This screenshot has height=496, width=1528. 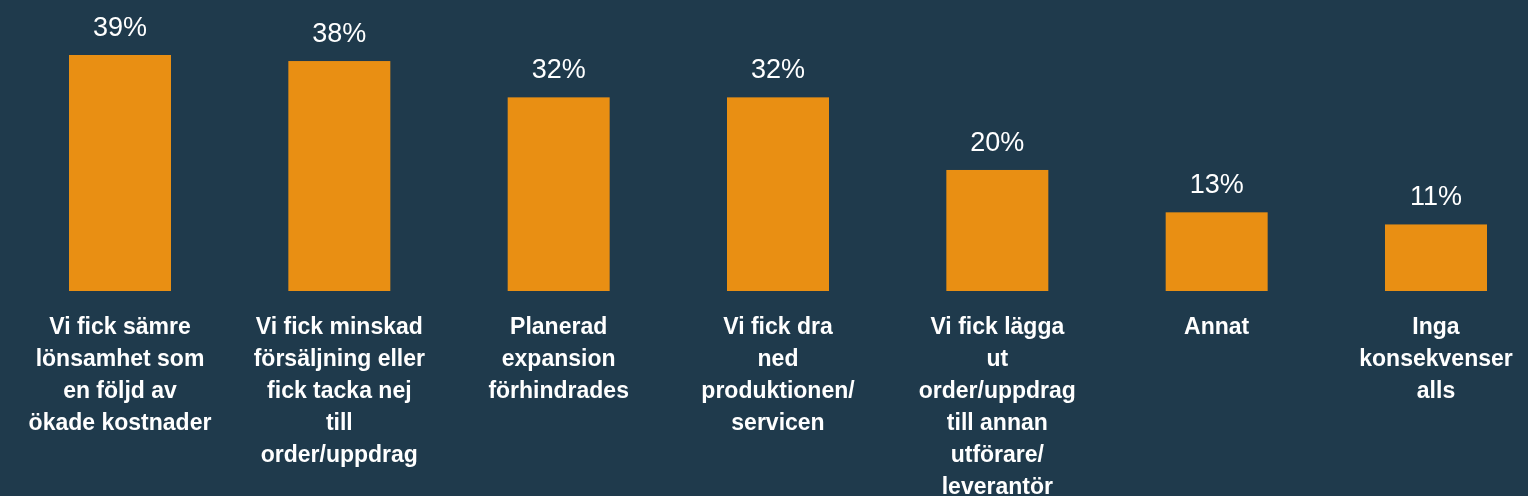 I want to click on x-tick-label: Planerad expansion förhindrades, so click(x=558, y=358).